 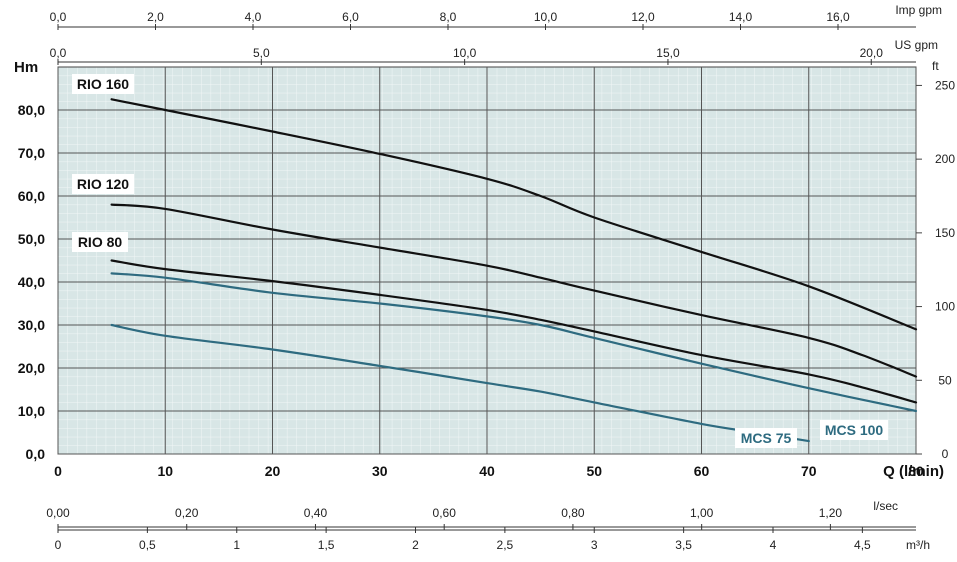 I want to click on x-tick-label: 80, so click(x=916, y=471).